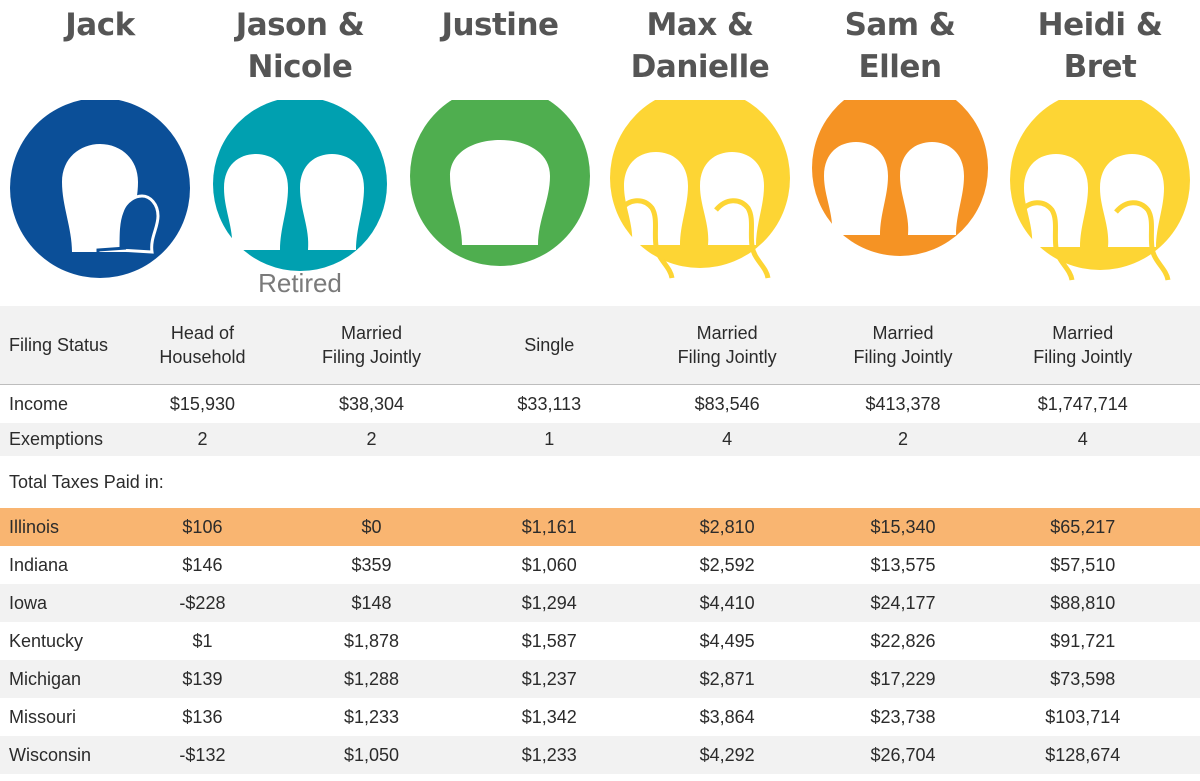 This screenshot has width=1200, height=781. What do you see at coordinates (371, 403) in the screenshot?
I see `table-cell: $38,304` at bounding box center [371, 403].